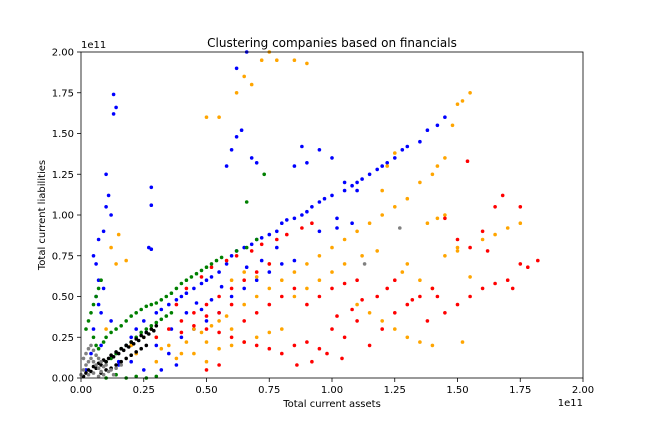 Image resolution: width=648 pixels, height=432 pixels. What do you see at coordinates (63, 93) in the screenshot?
I see `y-tick-label: 1.75` at bounding box center [63, 93].